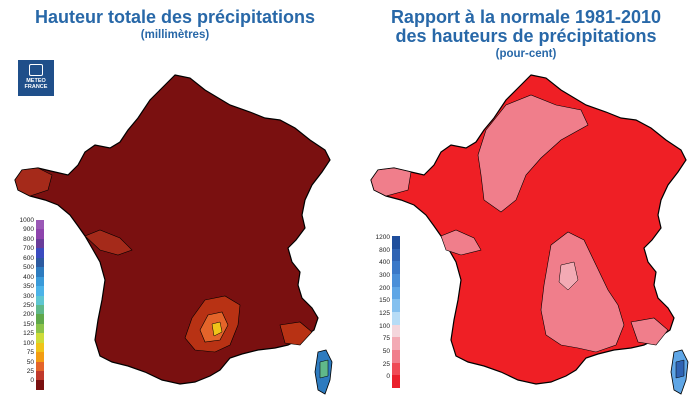  I want to click on right-legend-labels: 1200 800 400 300 200 150 125 100 75 50 25 0, so click(377, 308).